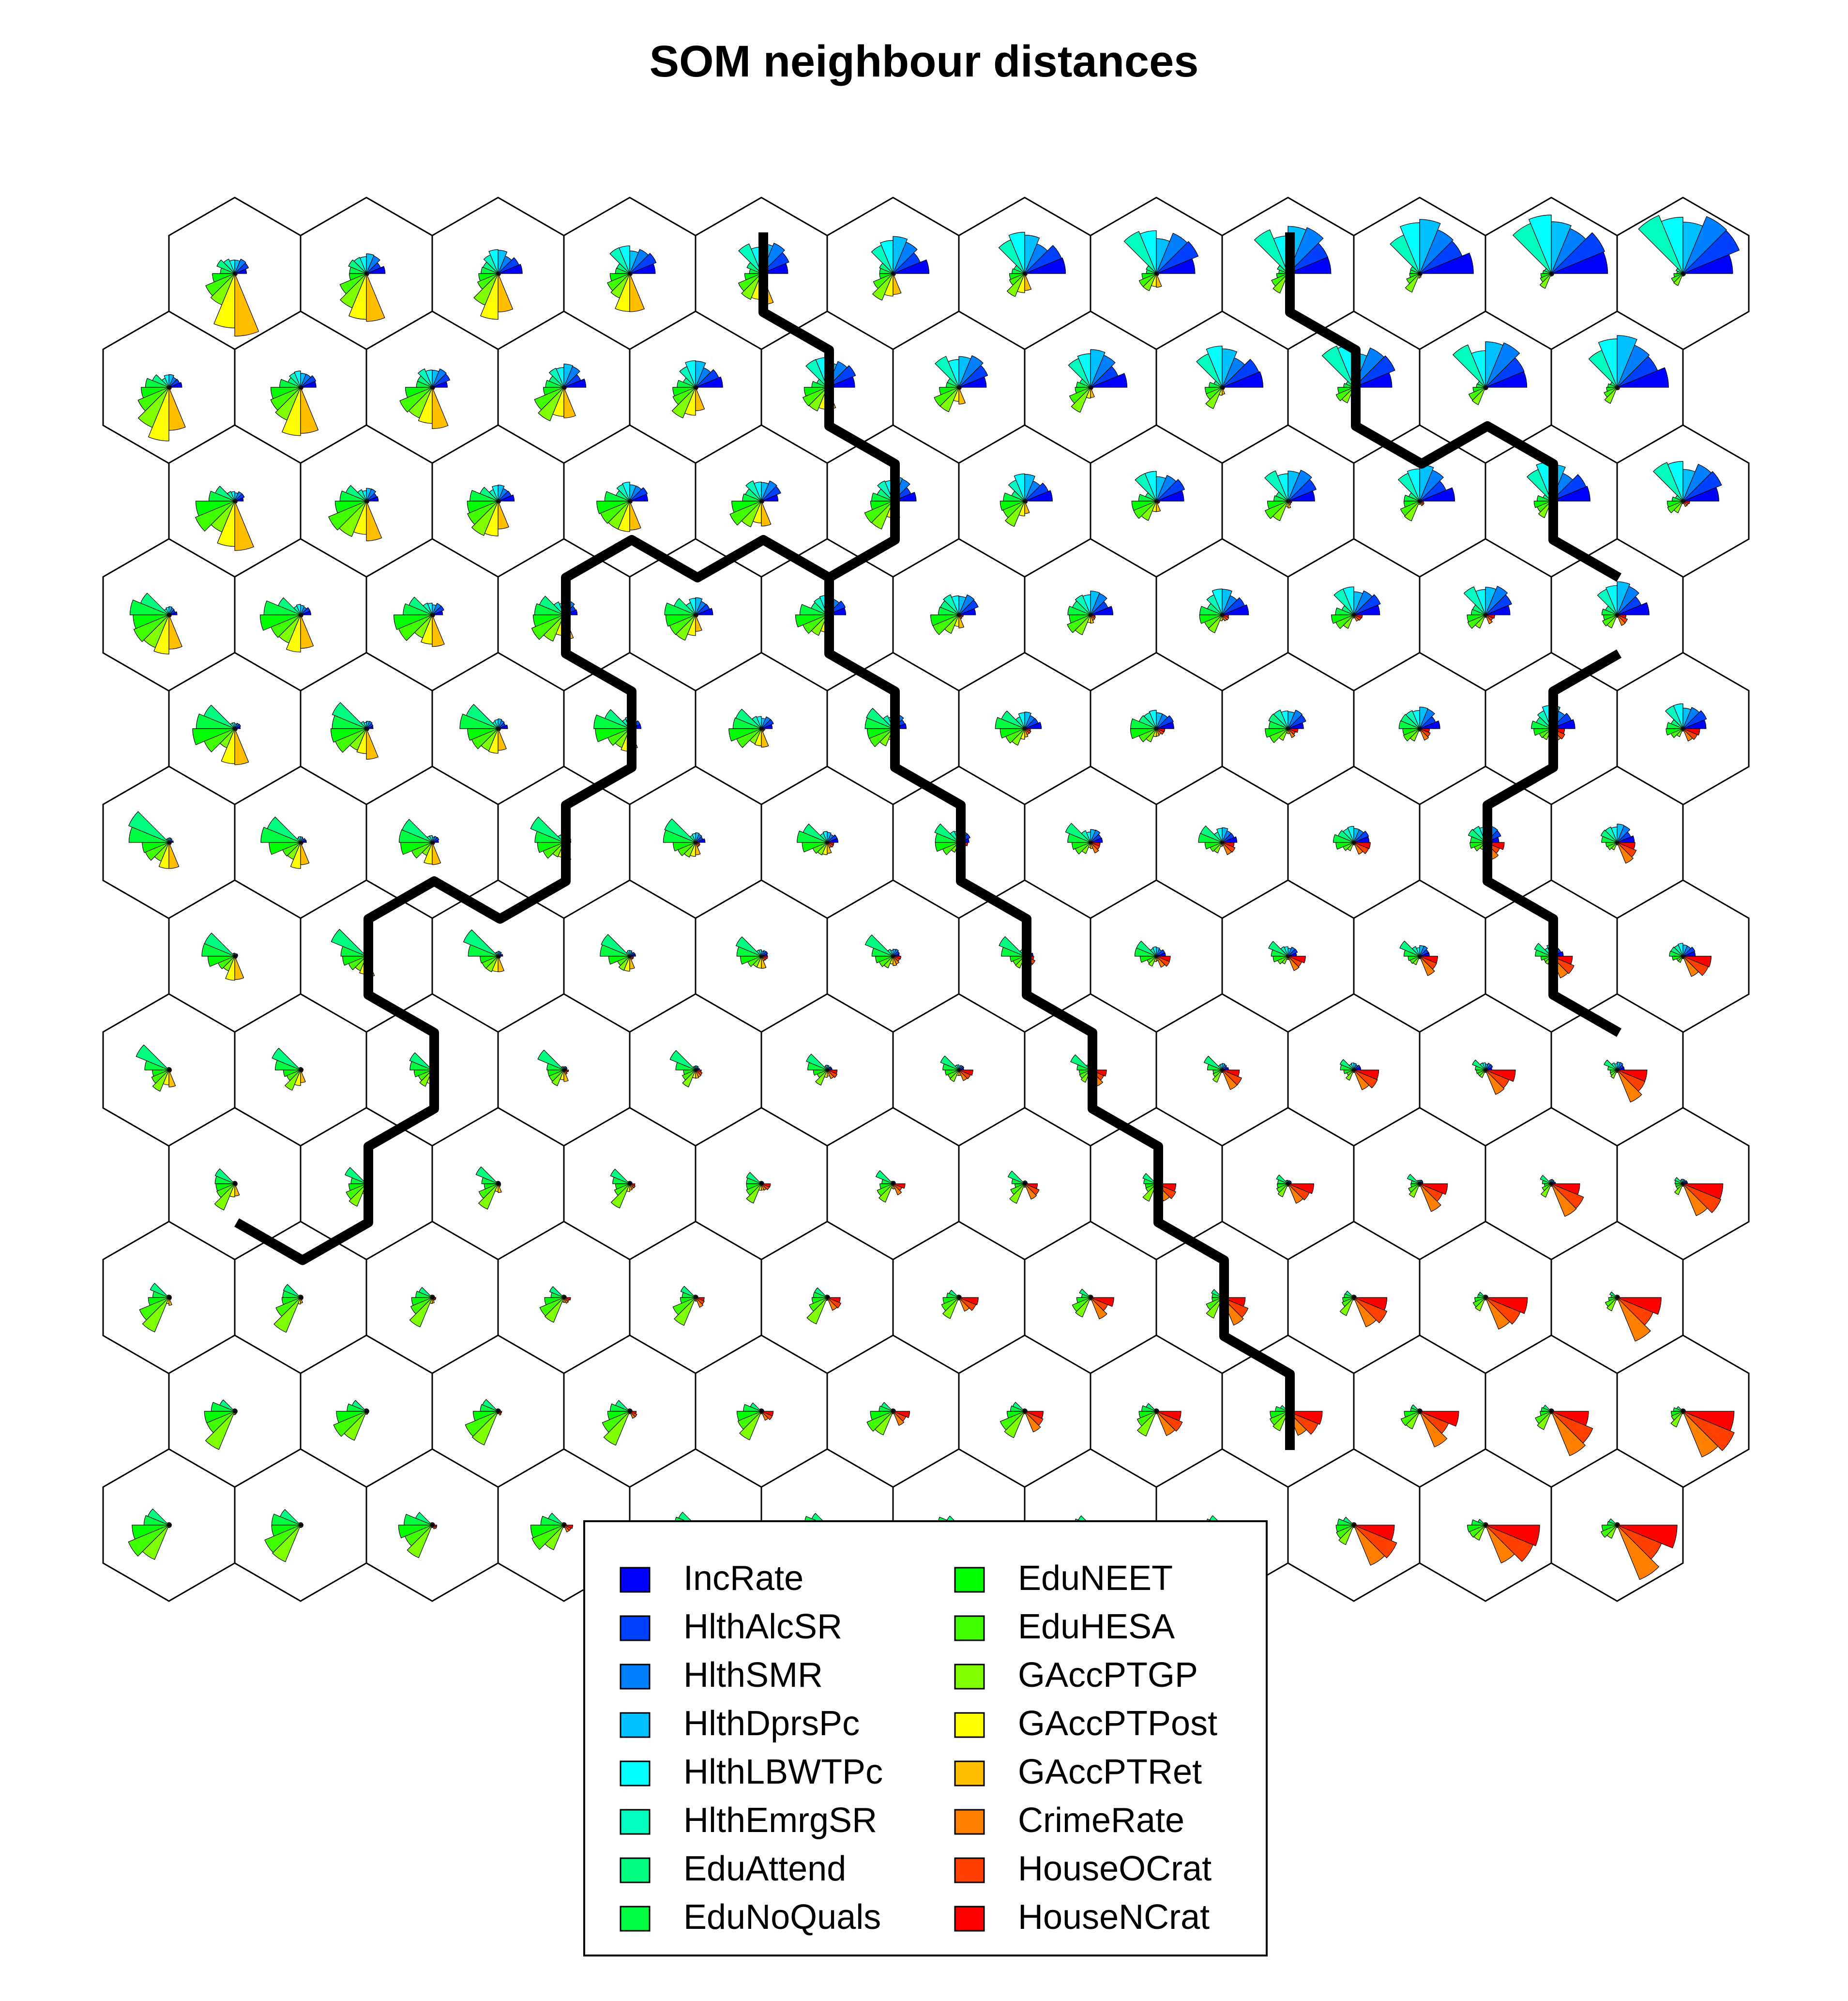 This screenshot has height=2001, width=1848. Describe the element at coordinates (213, 737) in the screenshot. I see `segment-eduneet` at that location.